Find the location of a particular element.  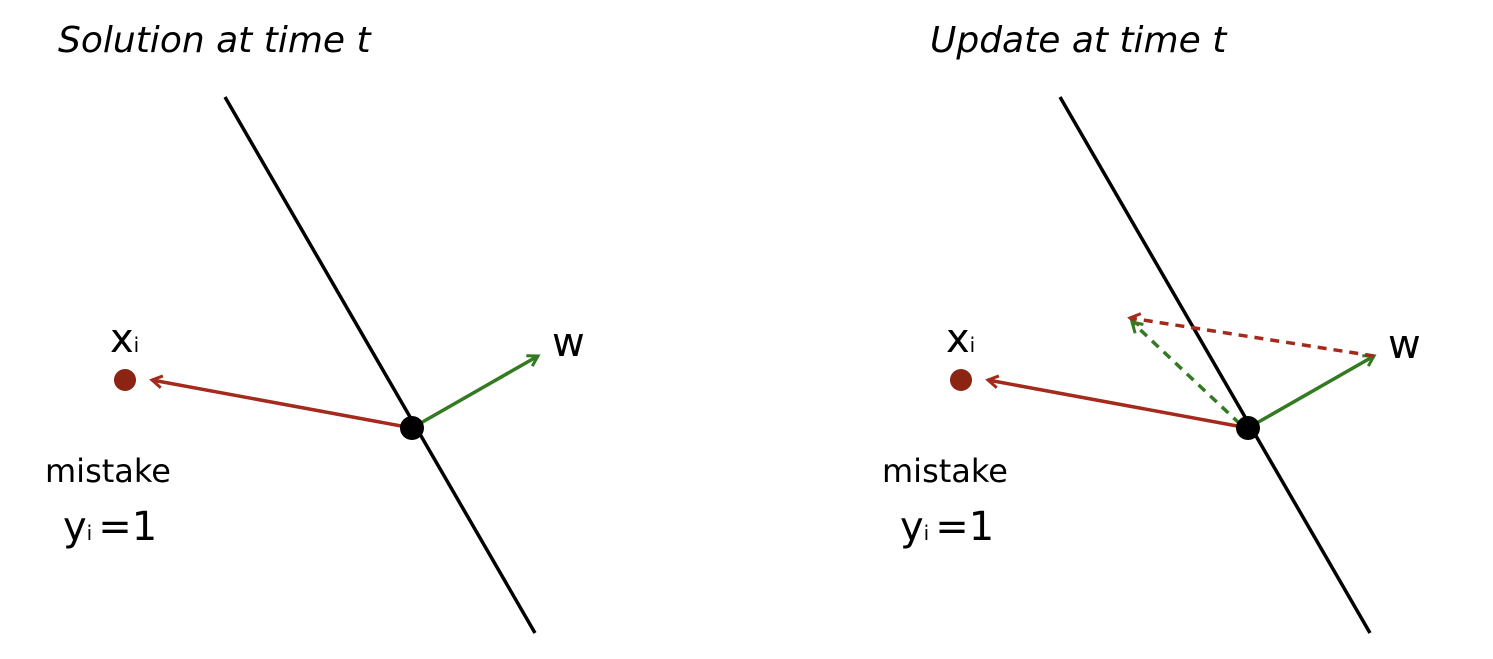

panel-title: Update at time t is located at coordinates (1079, 40).